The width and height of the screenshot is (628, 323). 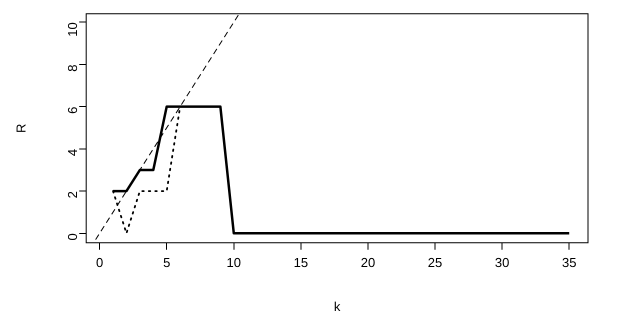 I want to click on y-tick-label: 0, so click(x=72, y=237).